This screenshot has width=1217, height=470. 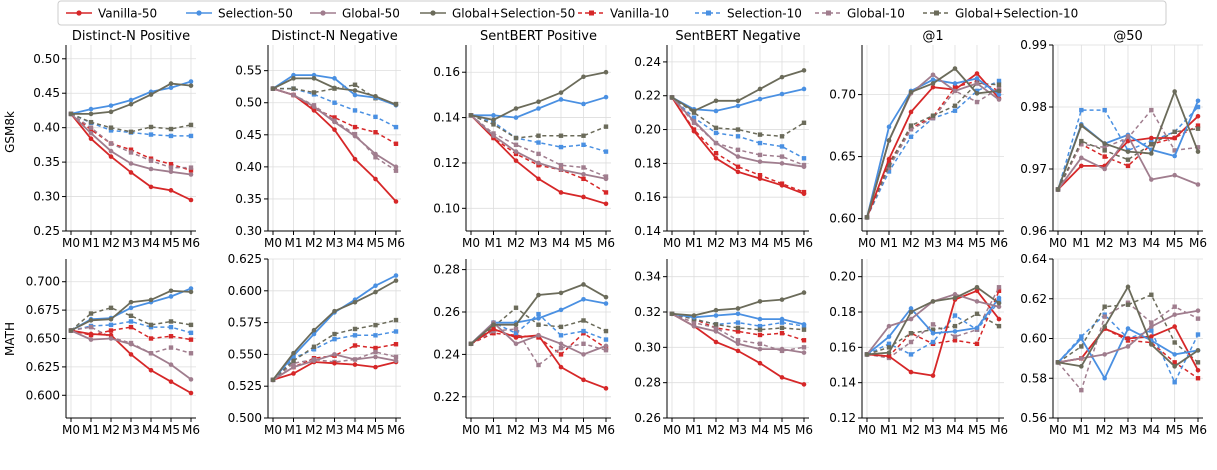 I want to click on y-tick-label: 0.24, so click(x=446, y=354).